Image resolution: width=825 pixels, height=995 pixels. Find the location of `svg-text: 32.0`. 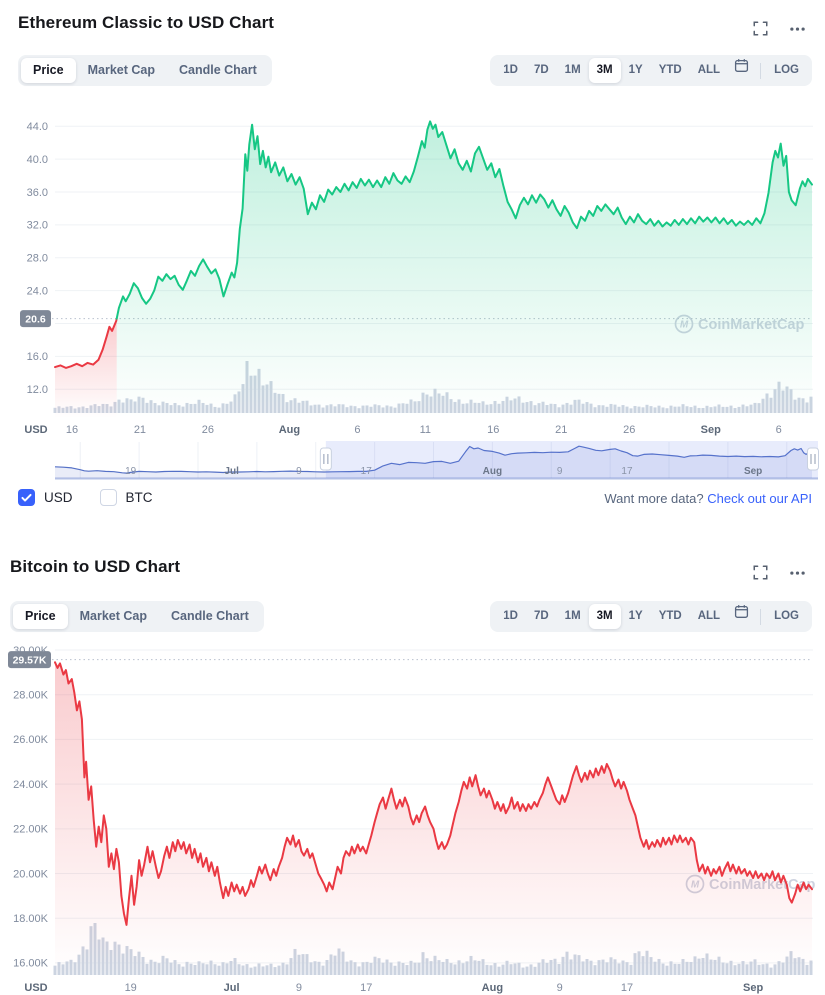

svg-text: 32.0 is located at coordinates (37, 226).